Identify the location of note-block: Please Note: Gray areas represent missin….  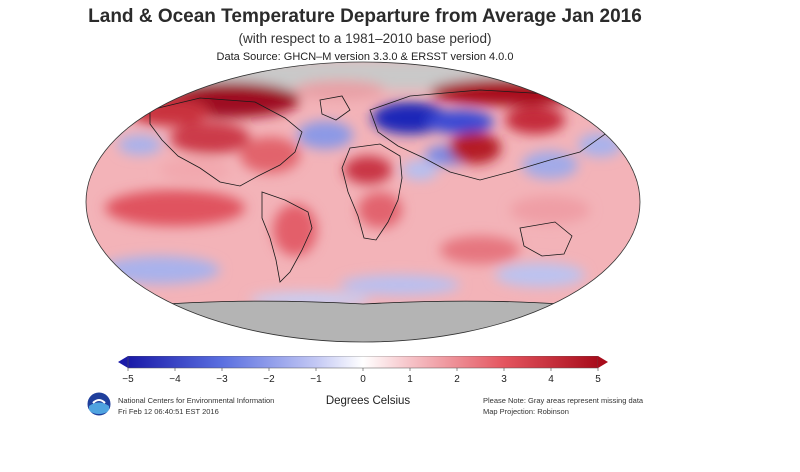
(563, 406).